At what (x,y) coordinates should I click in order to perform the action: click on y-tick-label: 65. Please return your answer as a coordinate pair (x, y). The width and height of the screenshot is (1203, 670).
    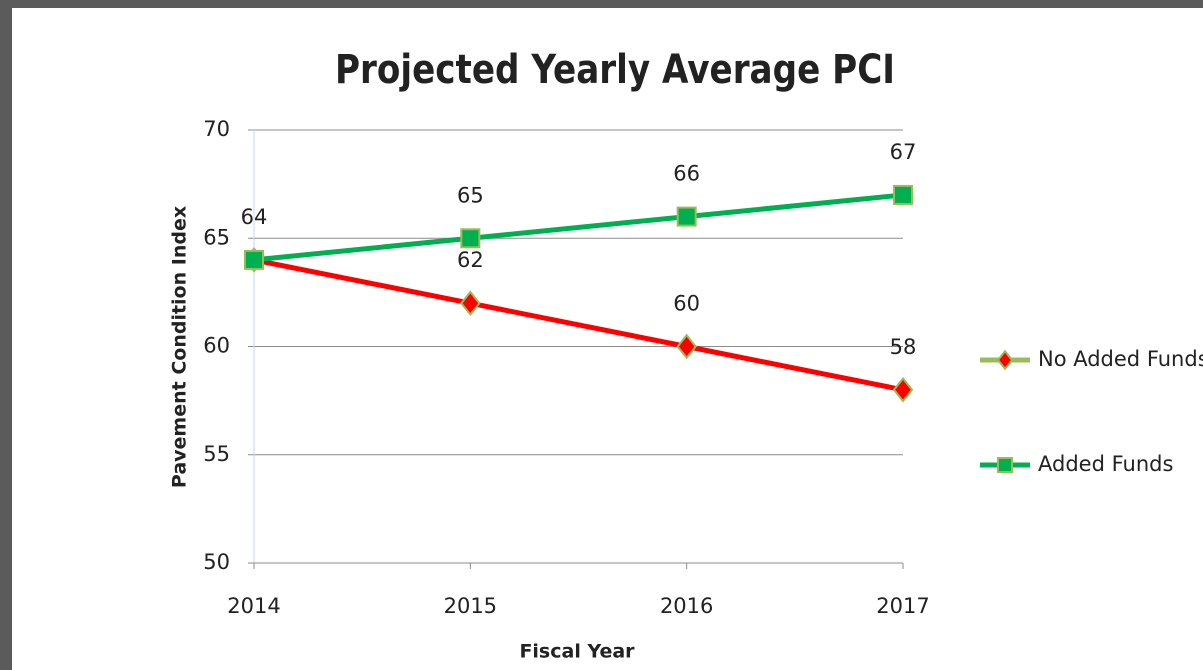
    Looking at the image, I should click on (216, 237).